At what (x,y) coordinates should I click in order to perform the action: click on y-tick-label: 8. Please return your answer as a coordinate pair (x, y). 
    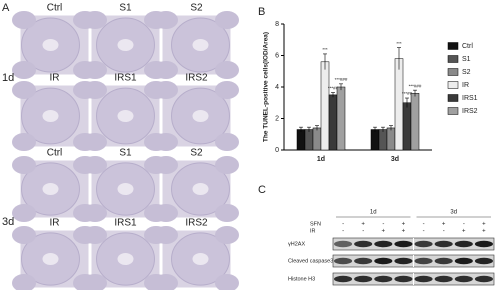
    Looking at the image, I should click on (277, 24).